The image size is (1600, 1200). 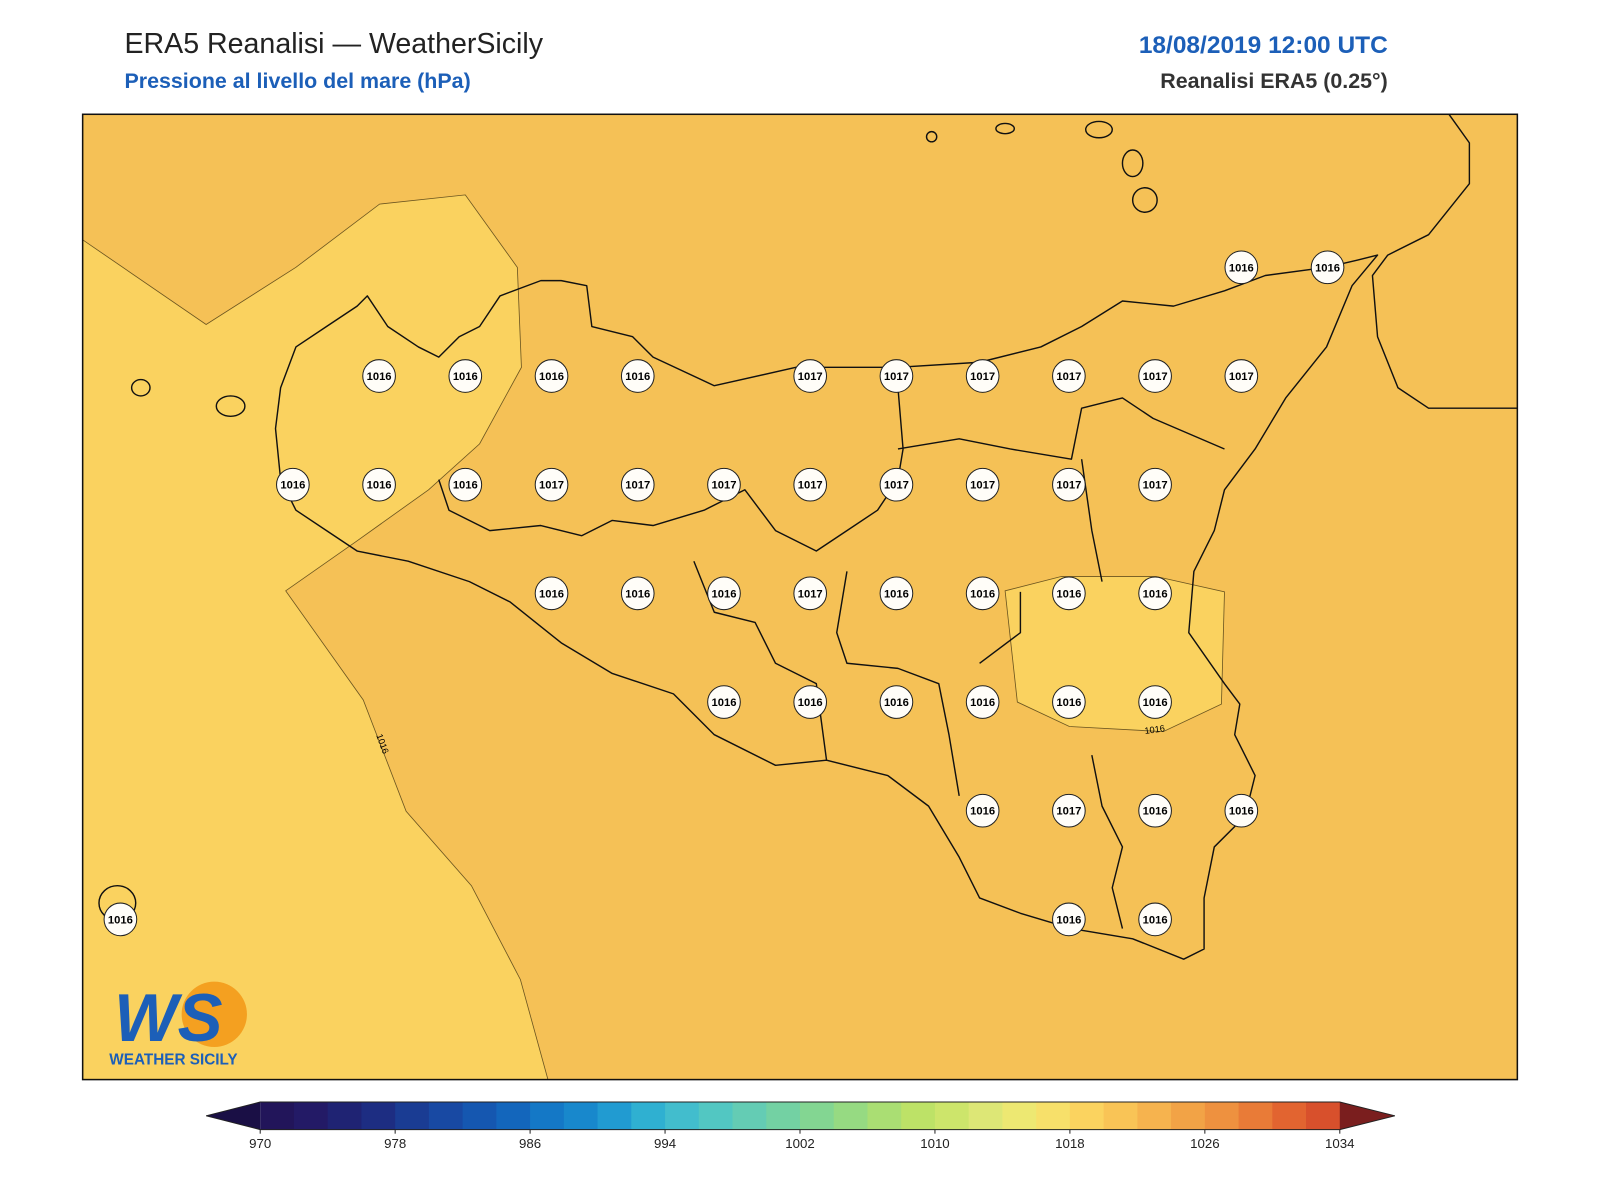 What do you see at coordinates (214, 1014) in the screenshot?
I see `logo-sun` at bounding box center [214, 1014].